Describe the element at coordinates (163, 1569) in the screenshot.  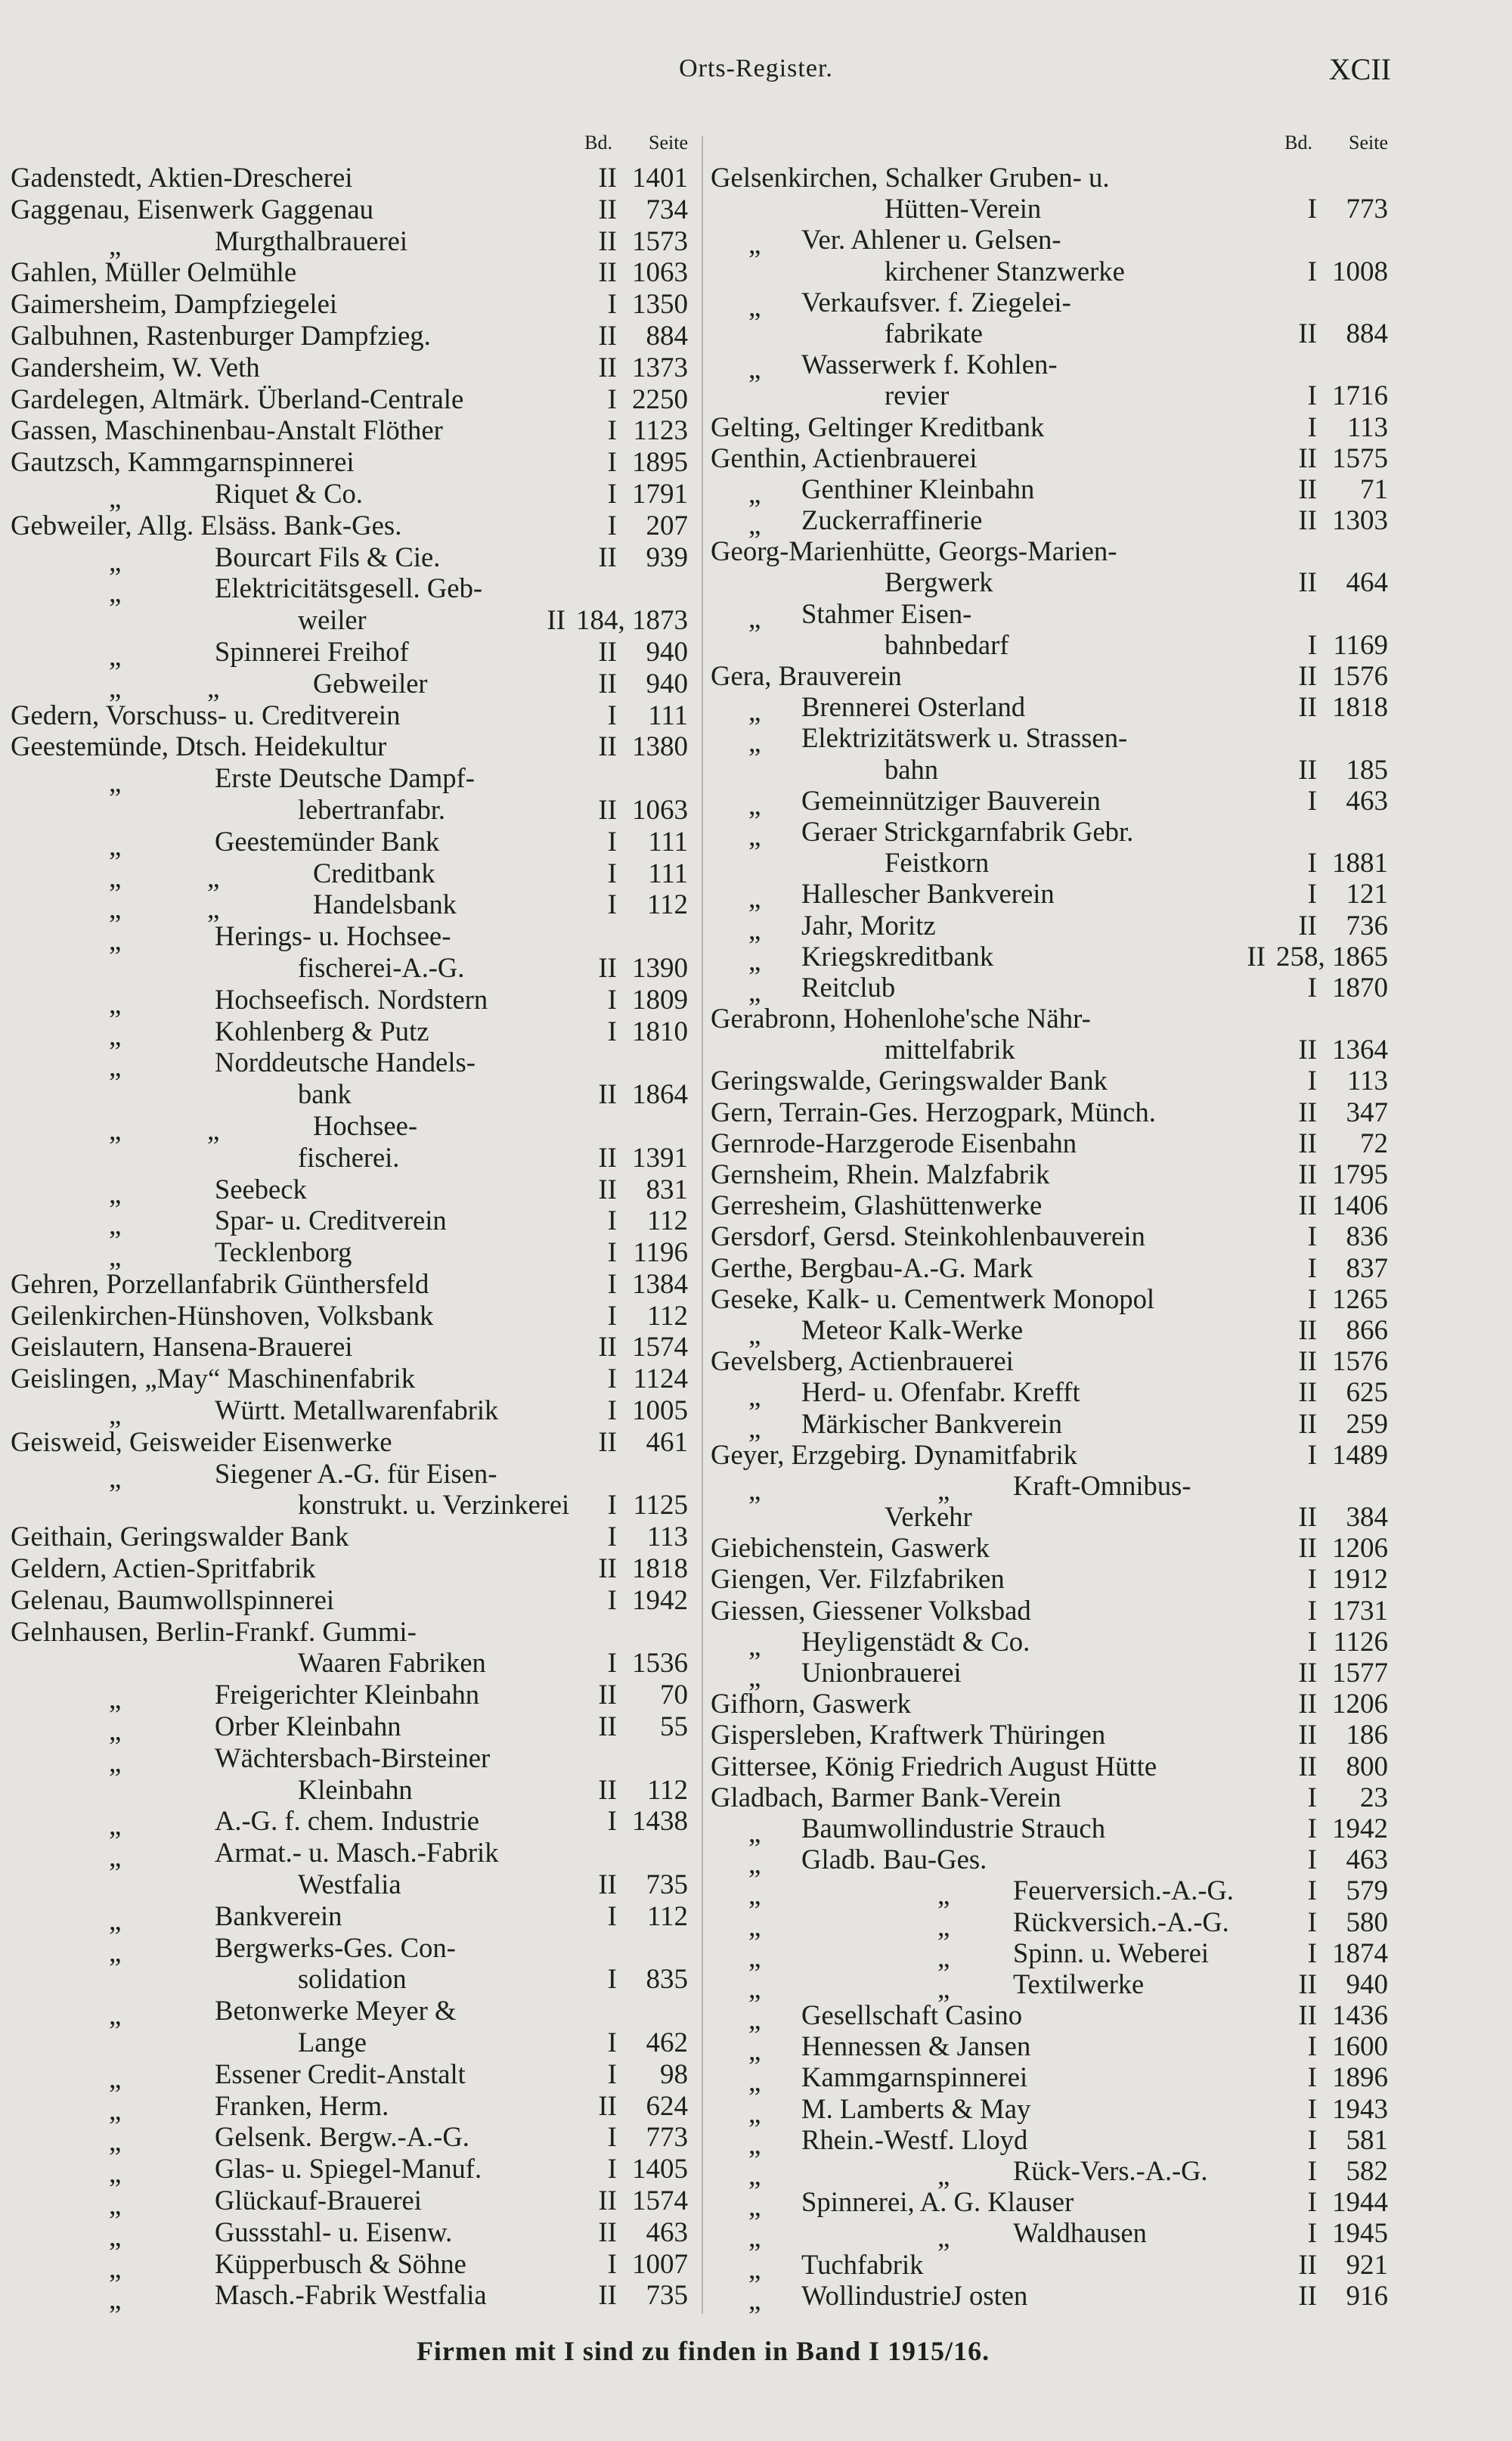
I see `entry-text: Geldern, Actien-Spritfabrik` at that location.